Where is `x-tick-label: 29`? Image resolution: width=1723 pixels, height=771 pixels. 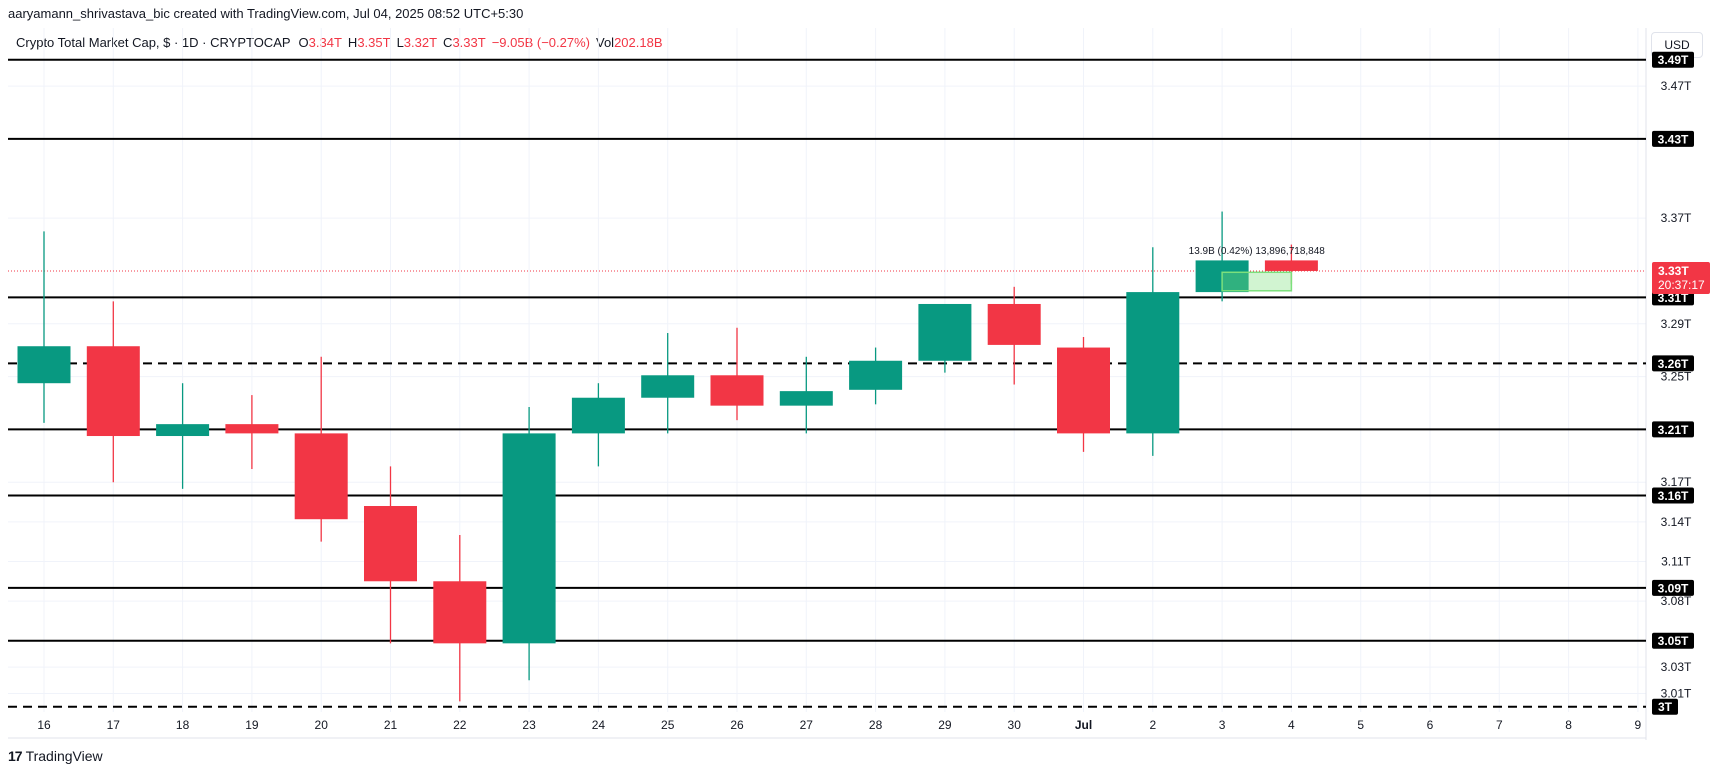
x-tick-label: 29 is located at coordinates (945, 725).